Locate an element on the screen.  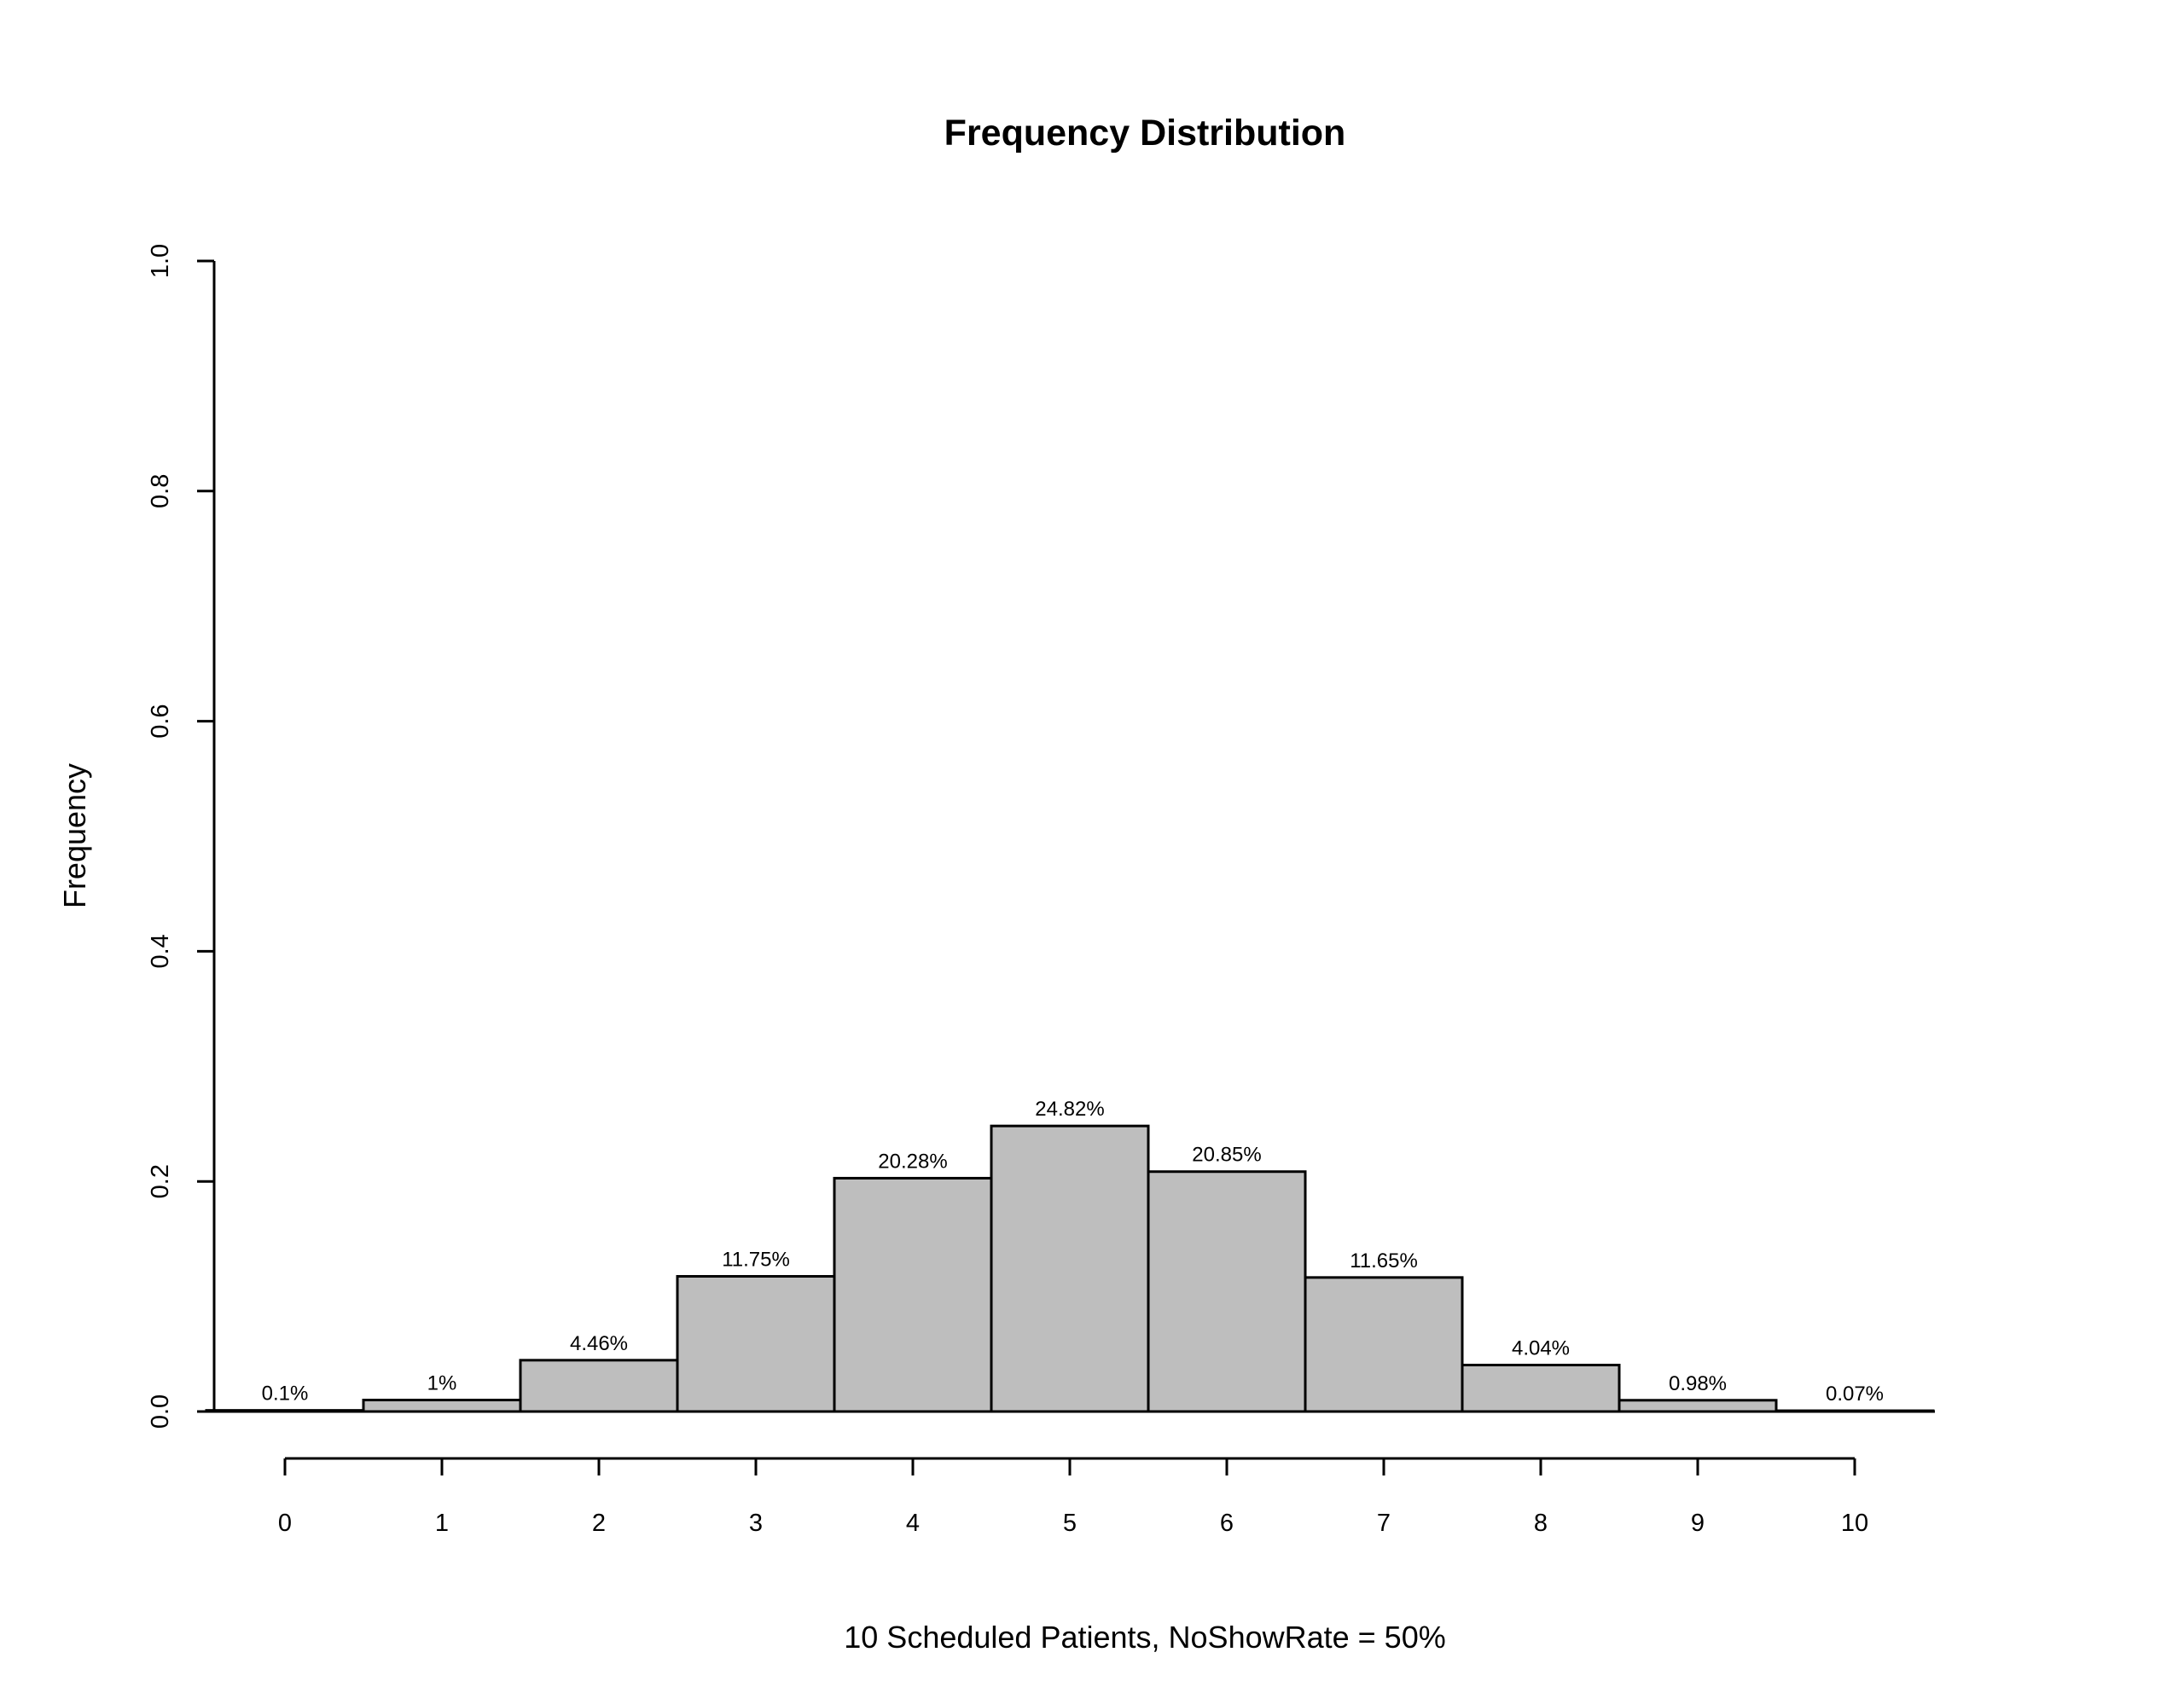
bar-label-9: 0.98% is located at coordinates (1698, 1384).